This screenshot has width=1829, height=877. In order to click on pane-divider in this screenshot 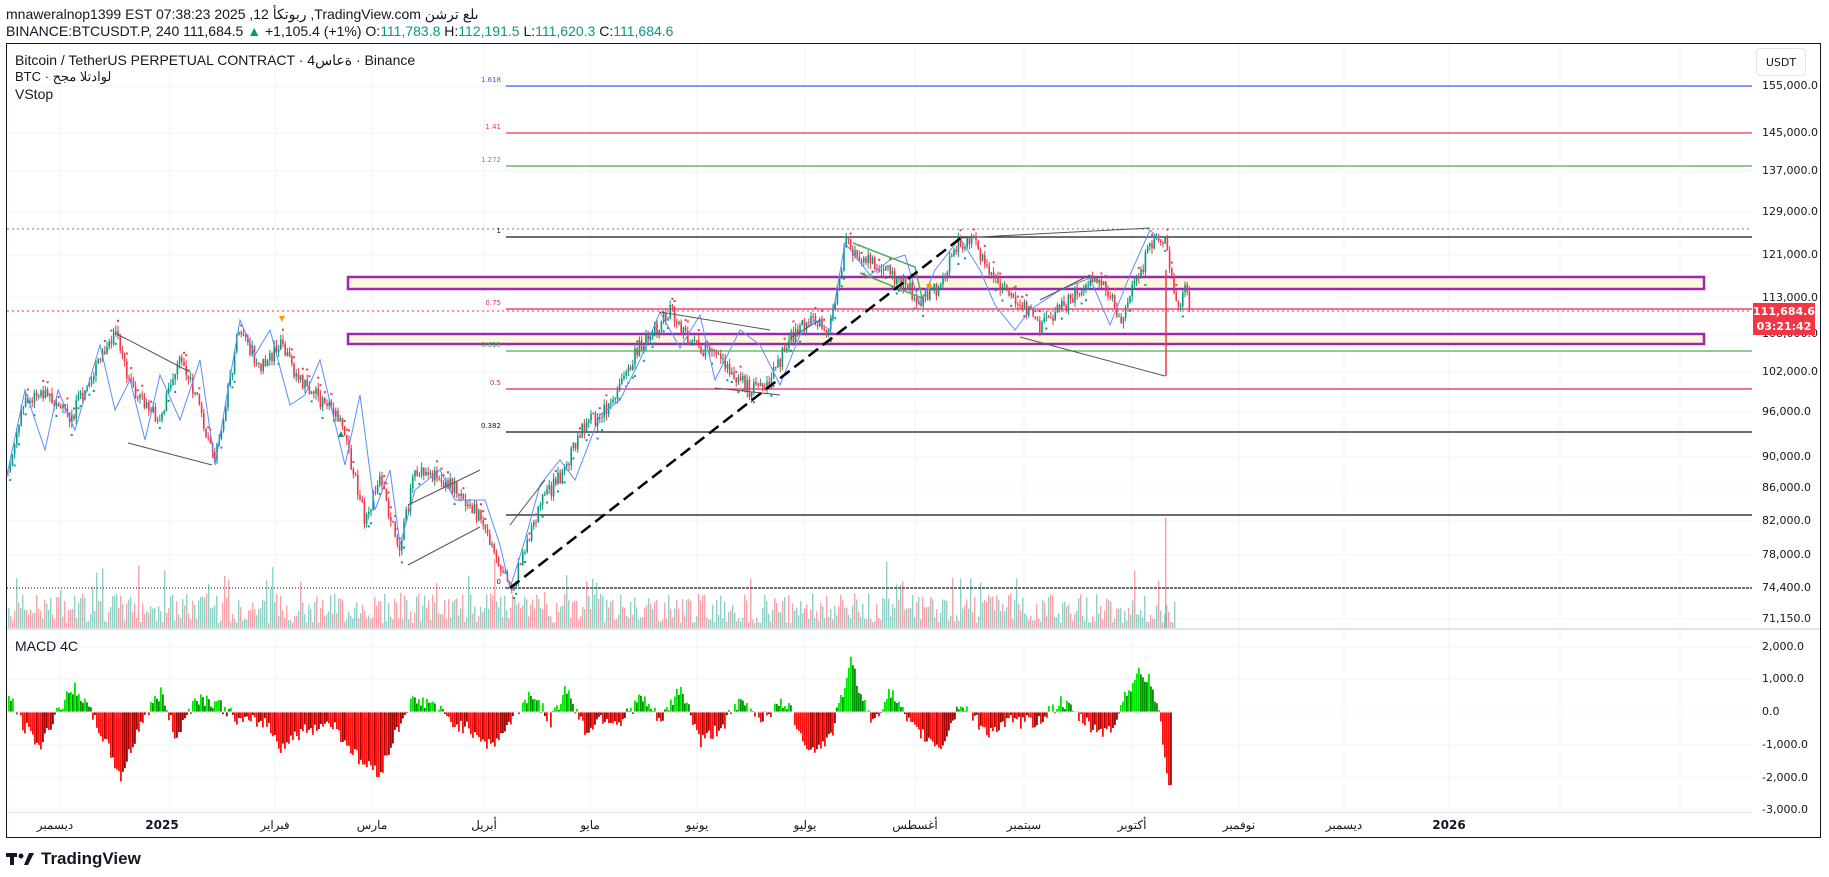, I will do `click(913, 629)`.